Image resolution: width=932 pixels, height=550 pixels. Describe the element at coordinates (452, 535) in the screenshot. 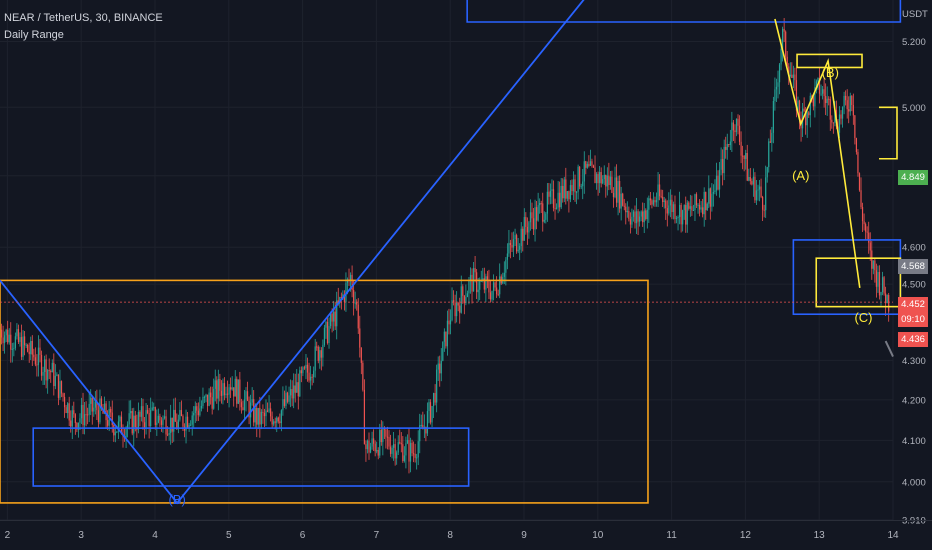

I see `time-axis: 2 3 4 5 6 7 8 9 10 11 12 13 14` at that location.